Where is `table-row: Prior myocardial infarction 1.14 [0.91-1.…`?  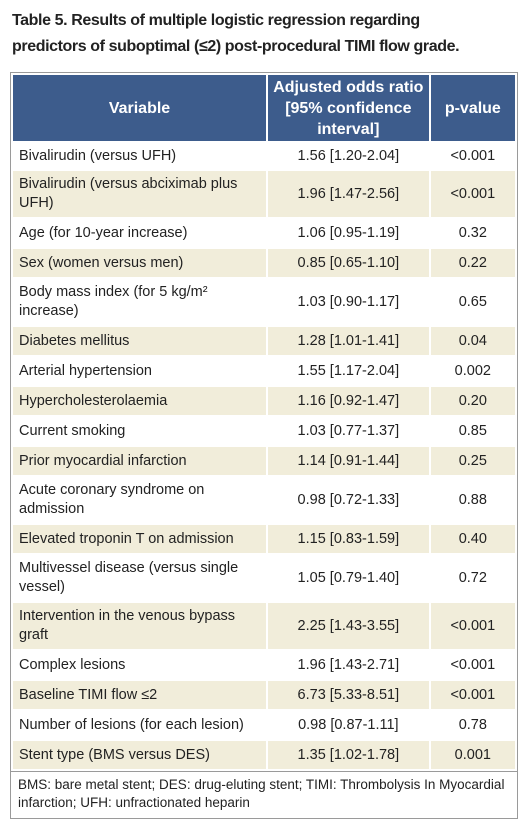 table-row: Prior myocardial infarction 1.14 [0.91-1.… is located at coordinates (264, 461).